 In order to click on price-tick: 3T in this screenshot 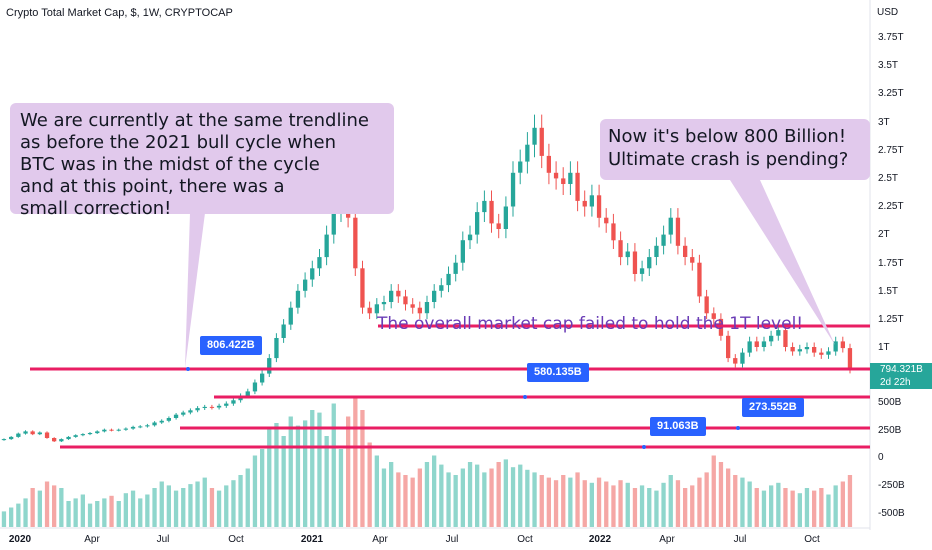, I will do `click(884, 122)`.